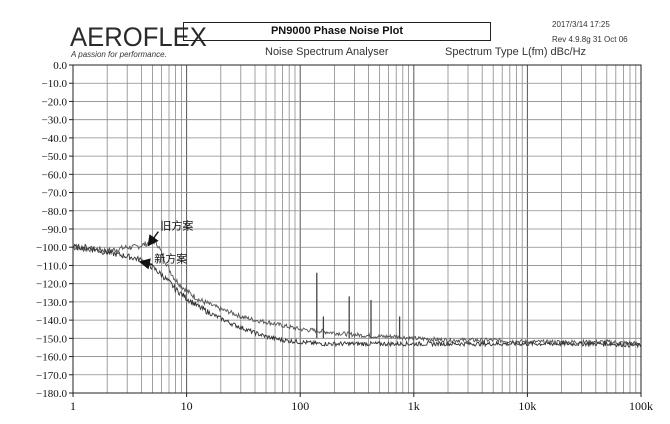  What do you see at coordinates (55, 139) in the screenshot?
I see `y-tick-label: −40.0` at bounding box center [55, 139].